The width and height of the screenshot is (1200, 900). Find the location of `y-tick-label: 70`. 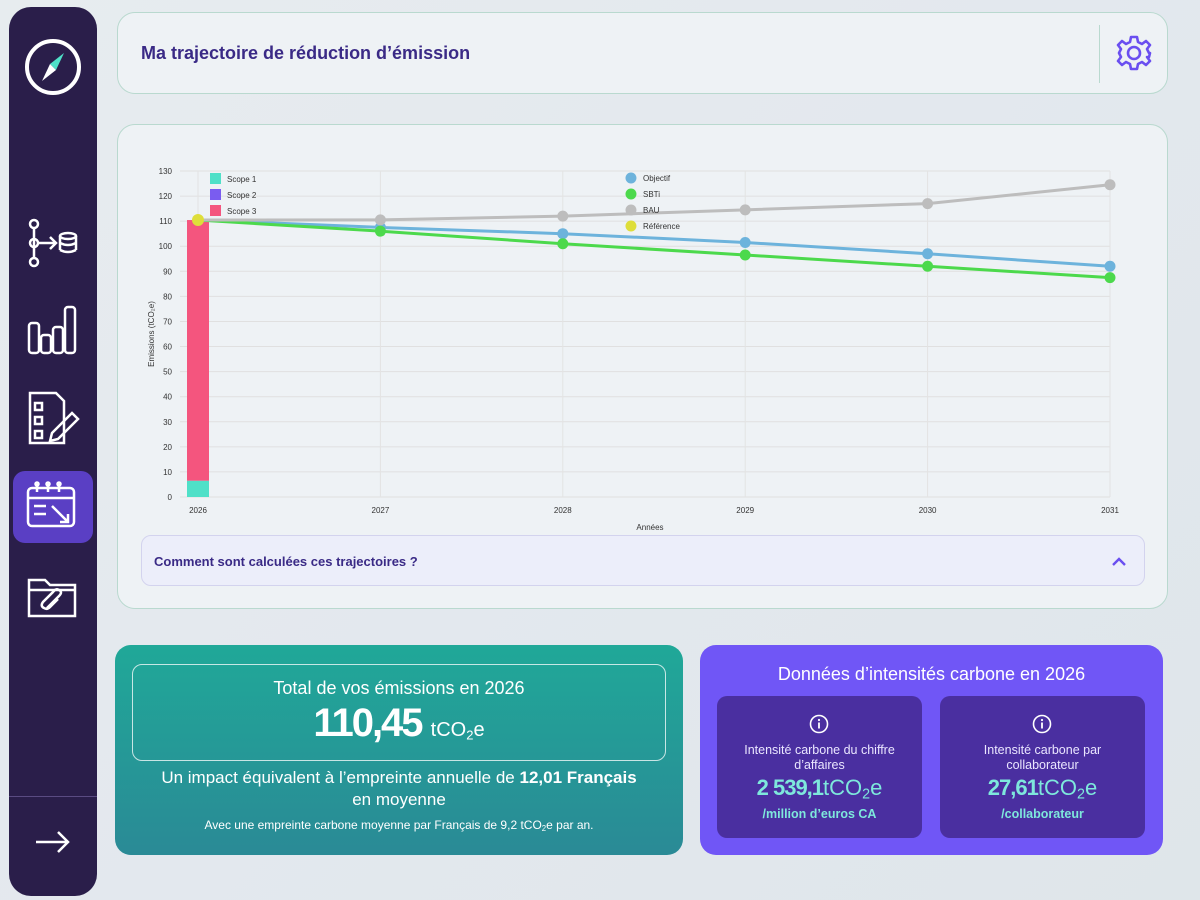

y-tick-label: 70 is located at coordinates (167, 321).